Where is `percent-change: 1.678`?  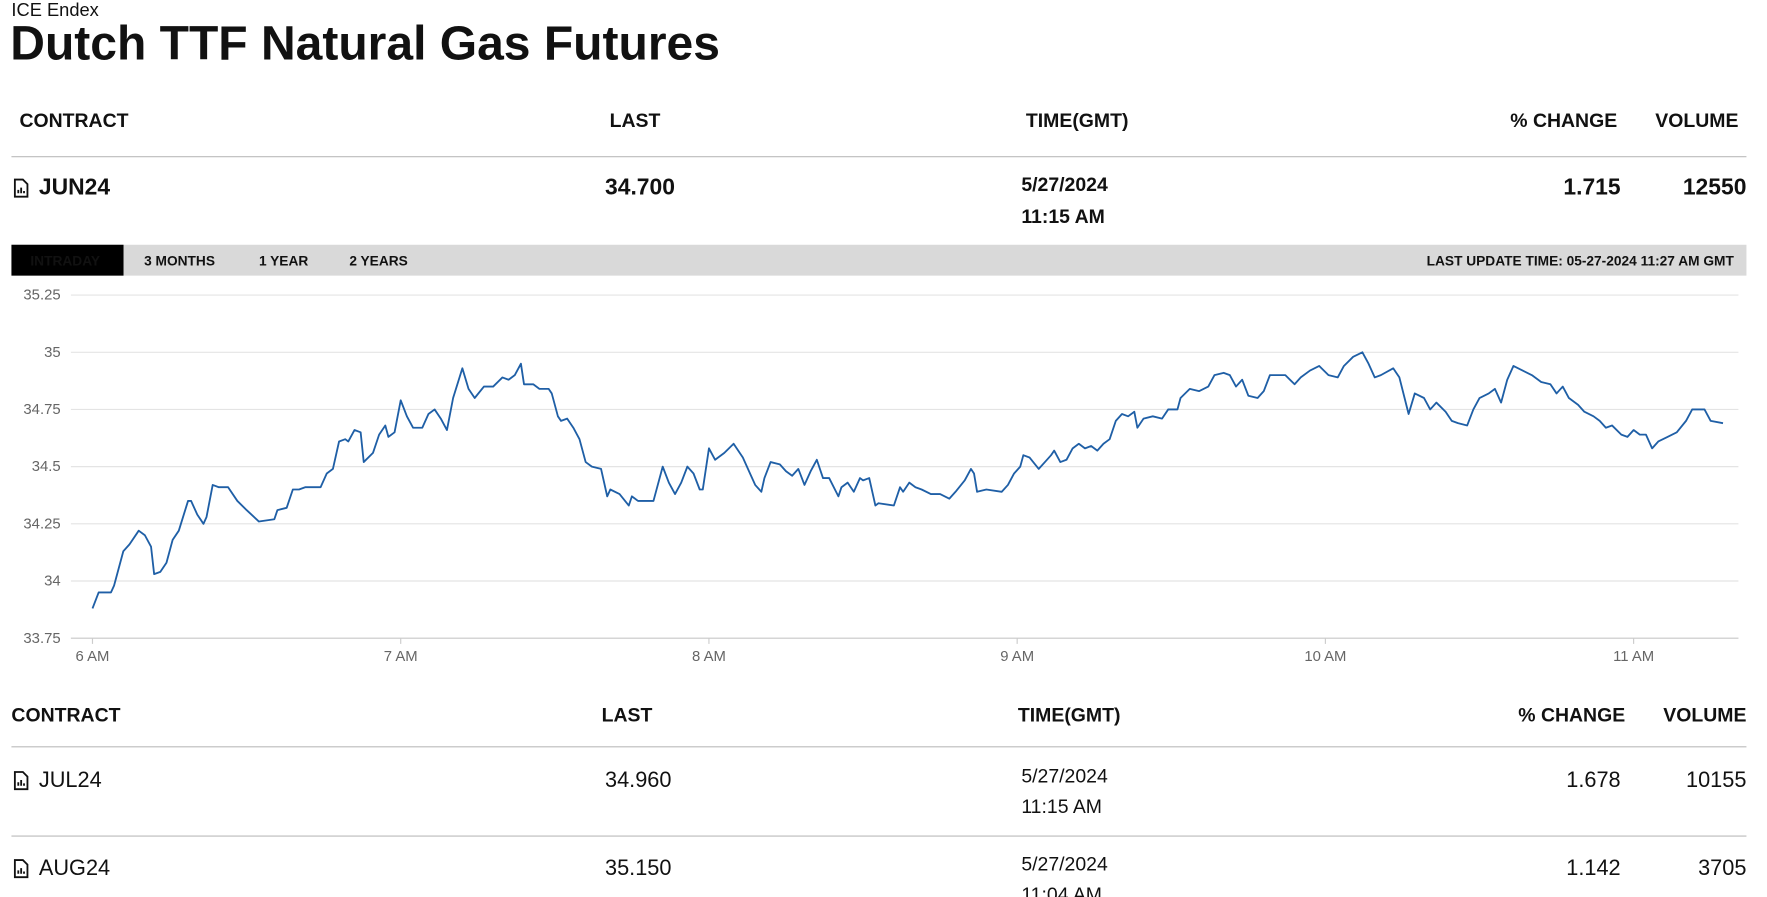 percent-change: 1.678 is located at coordinates (1593, 779).